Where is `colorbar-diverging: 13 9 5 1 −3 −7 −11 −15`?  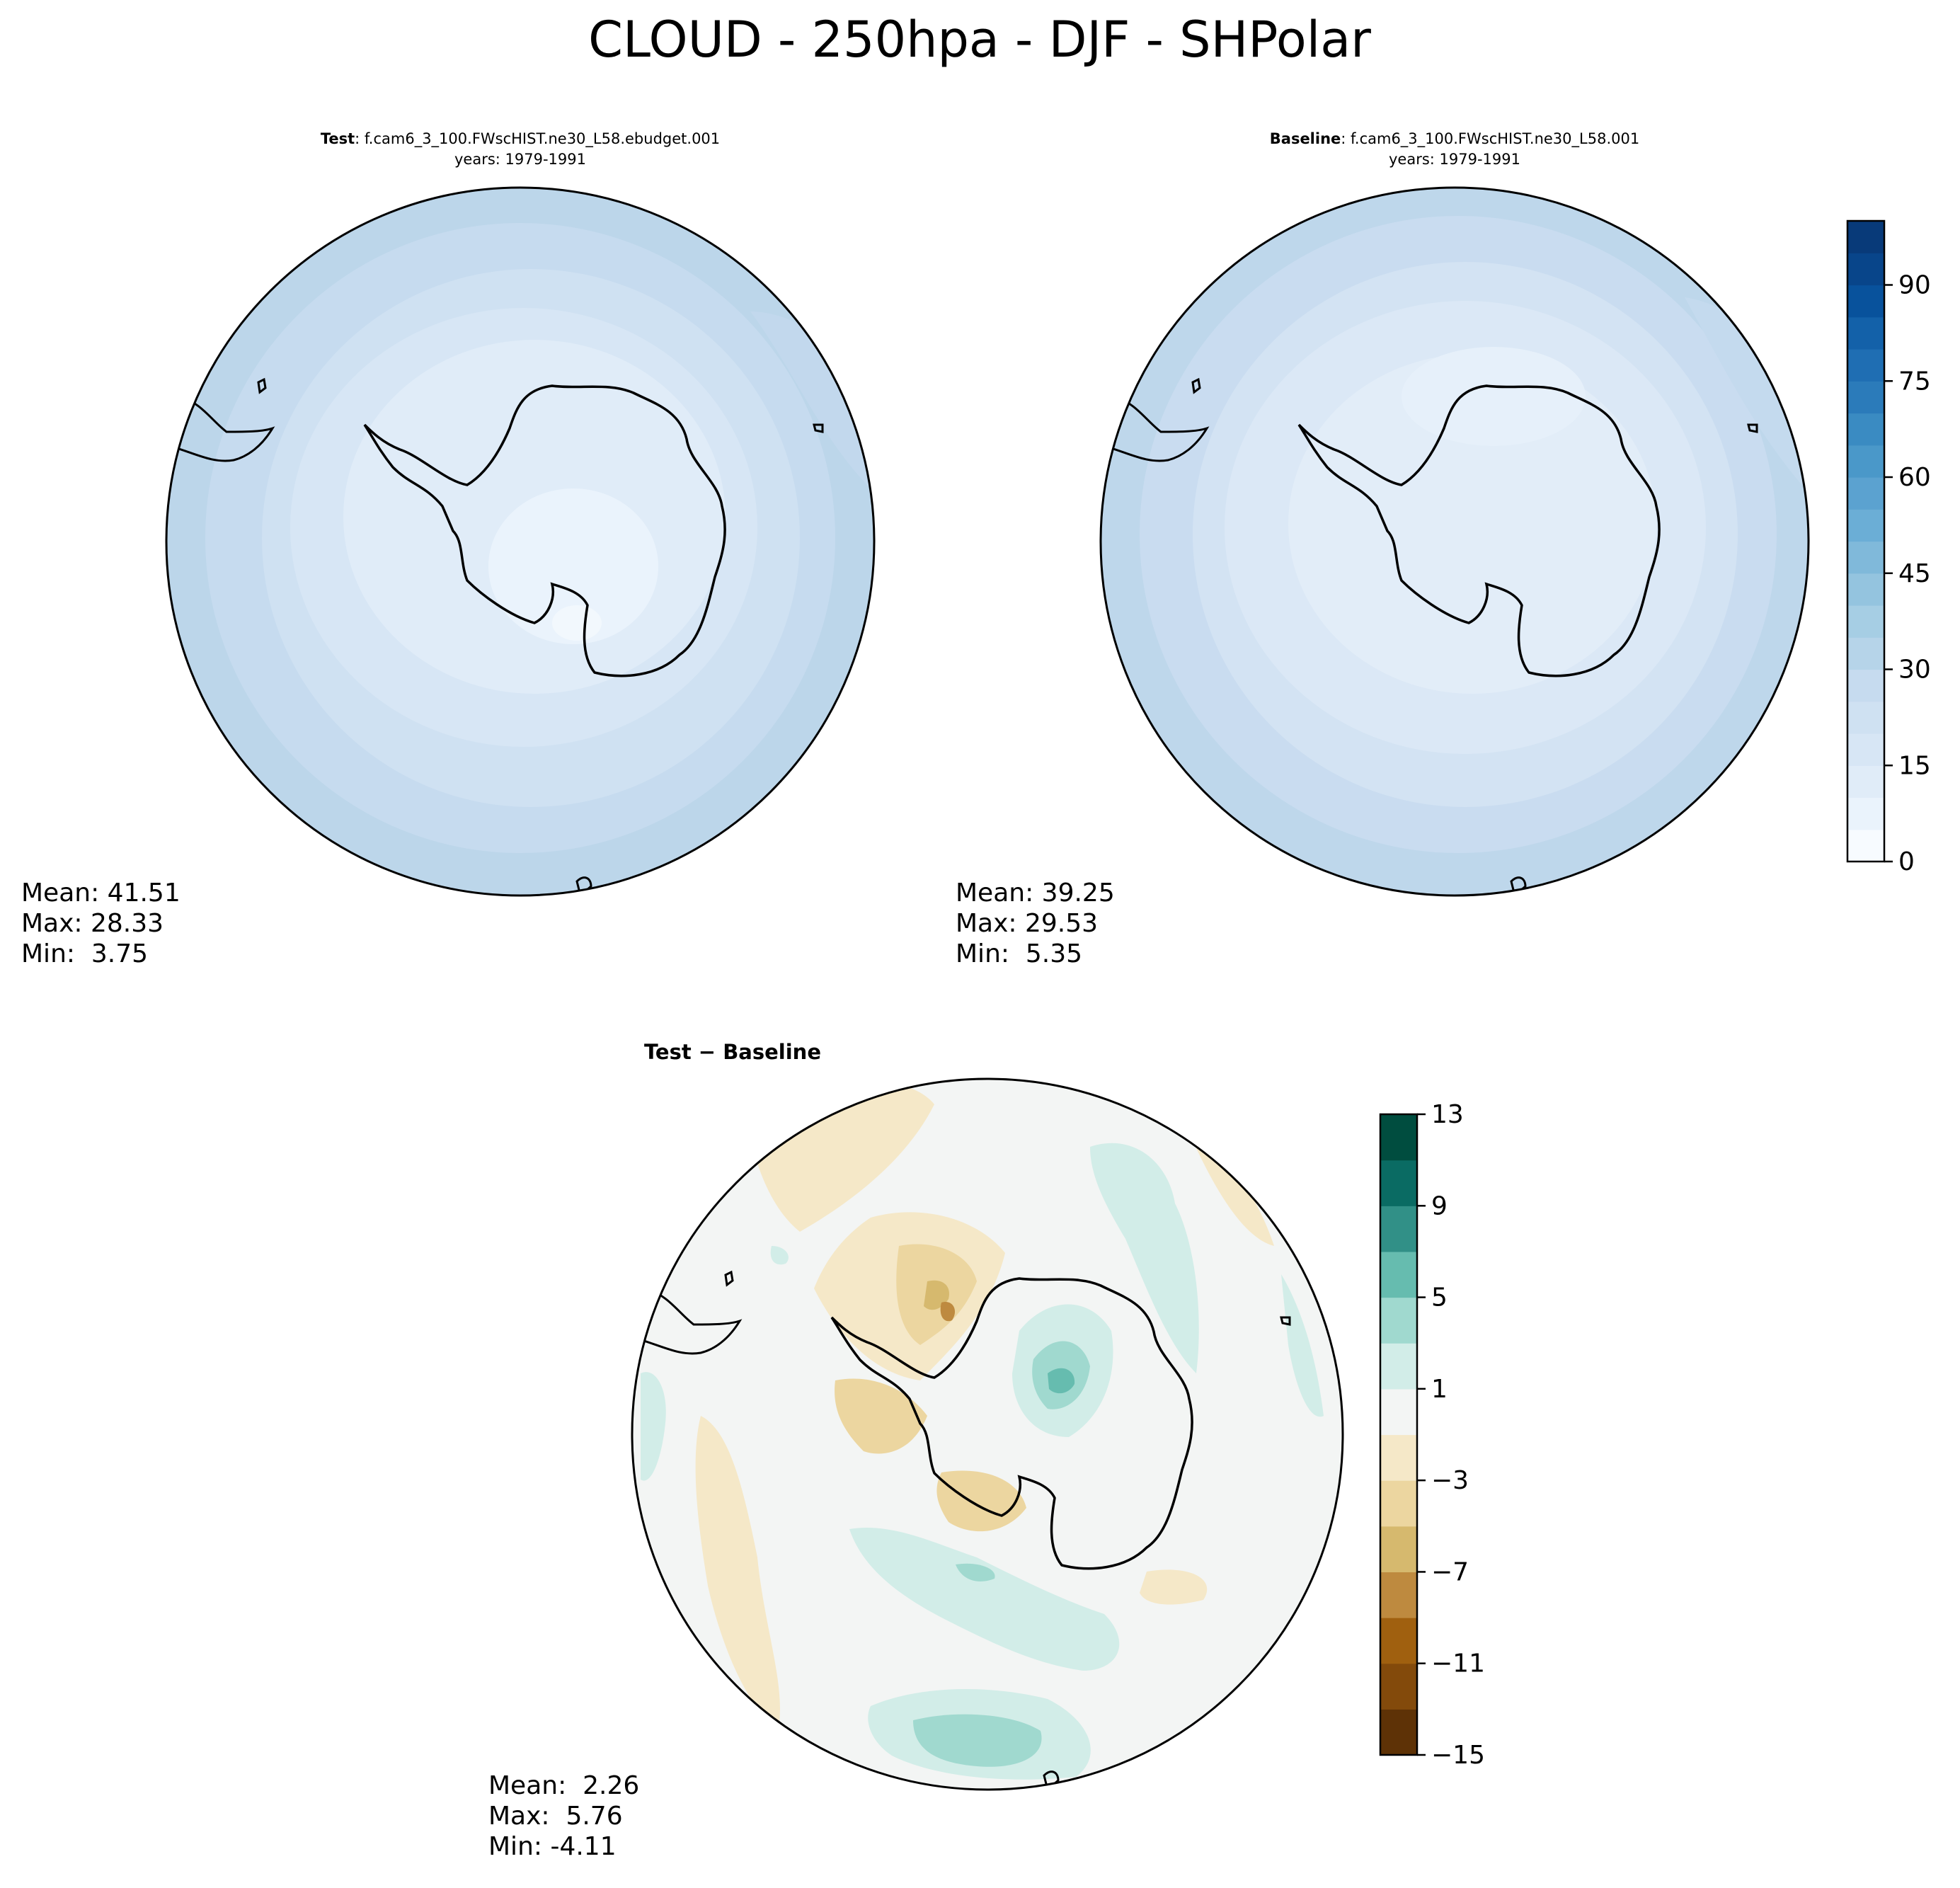 colorbar-diverging: 13 9 5 1 −3 −7 −11 −15 is located at coordinates (1432, 1435).